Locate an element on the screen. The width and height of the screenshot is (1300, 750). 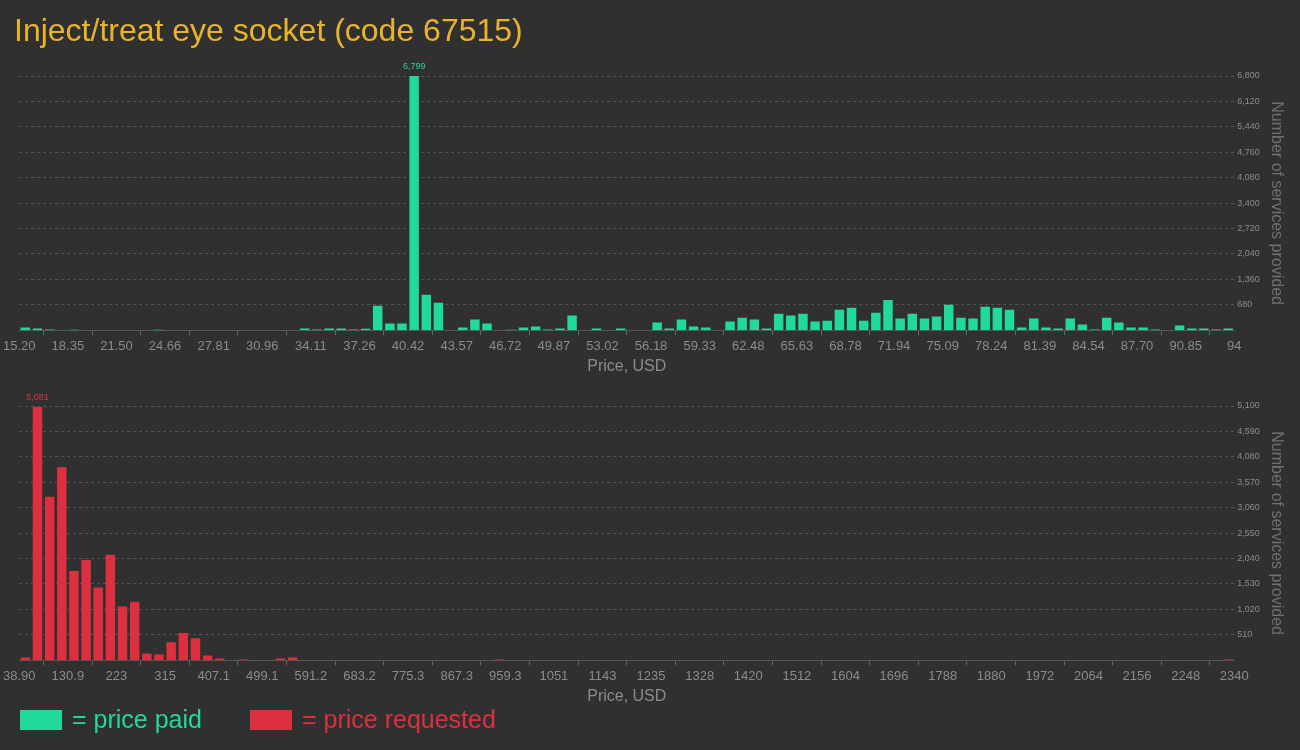
y-tick-label: 6,120 is located at coordinates (1248, 100).